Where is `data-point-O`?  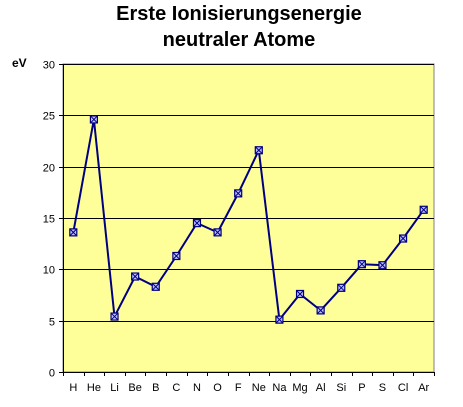 data-point-O is located at coordinates (217, 232).